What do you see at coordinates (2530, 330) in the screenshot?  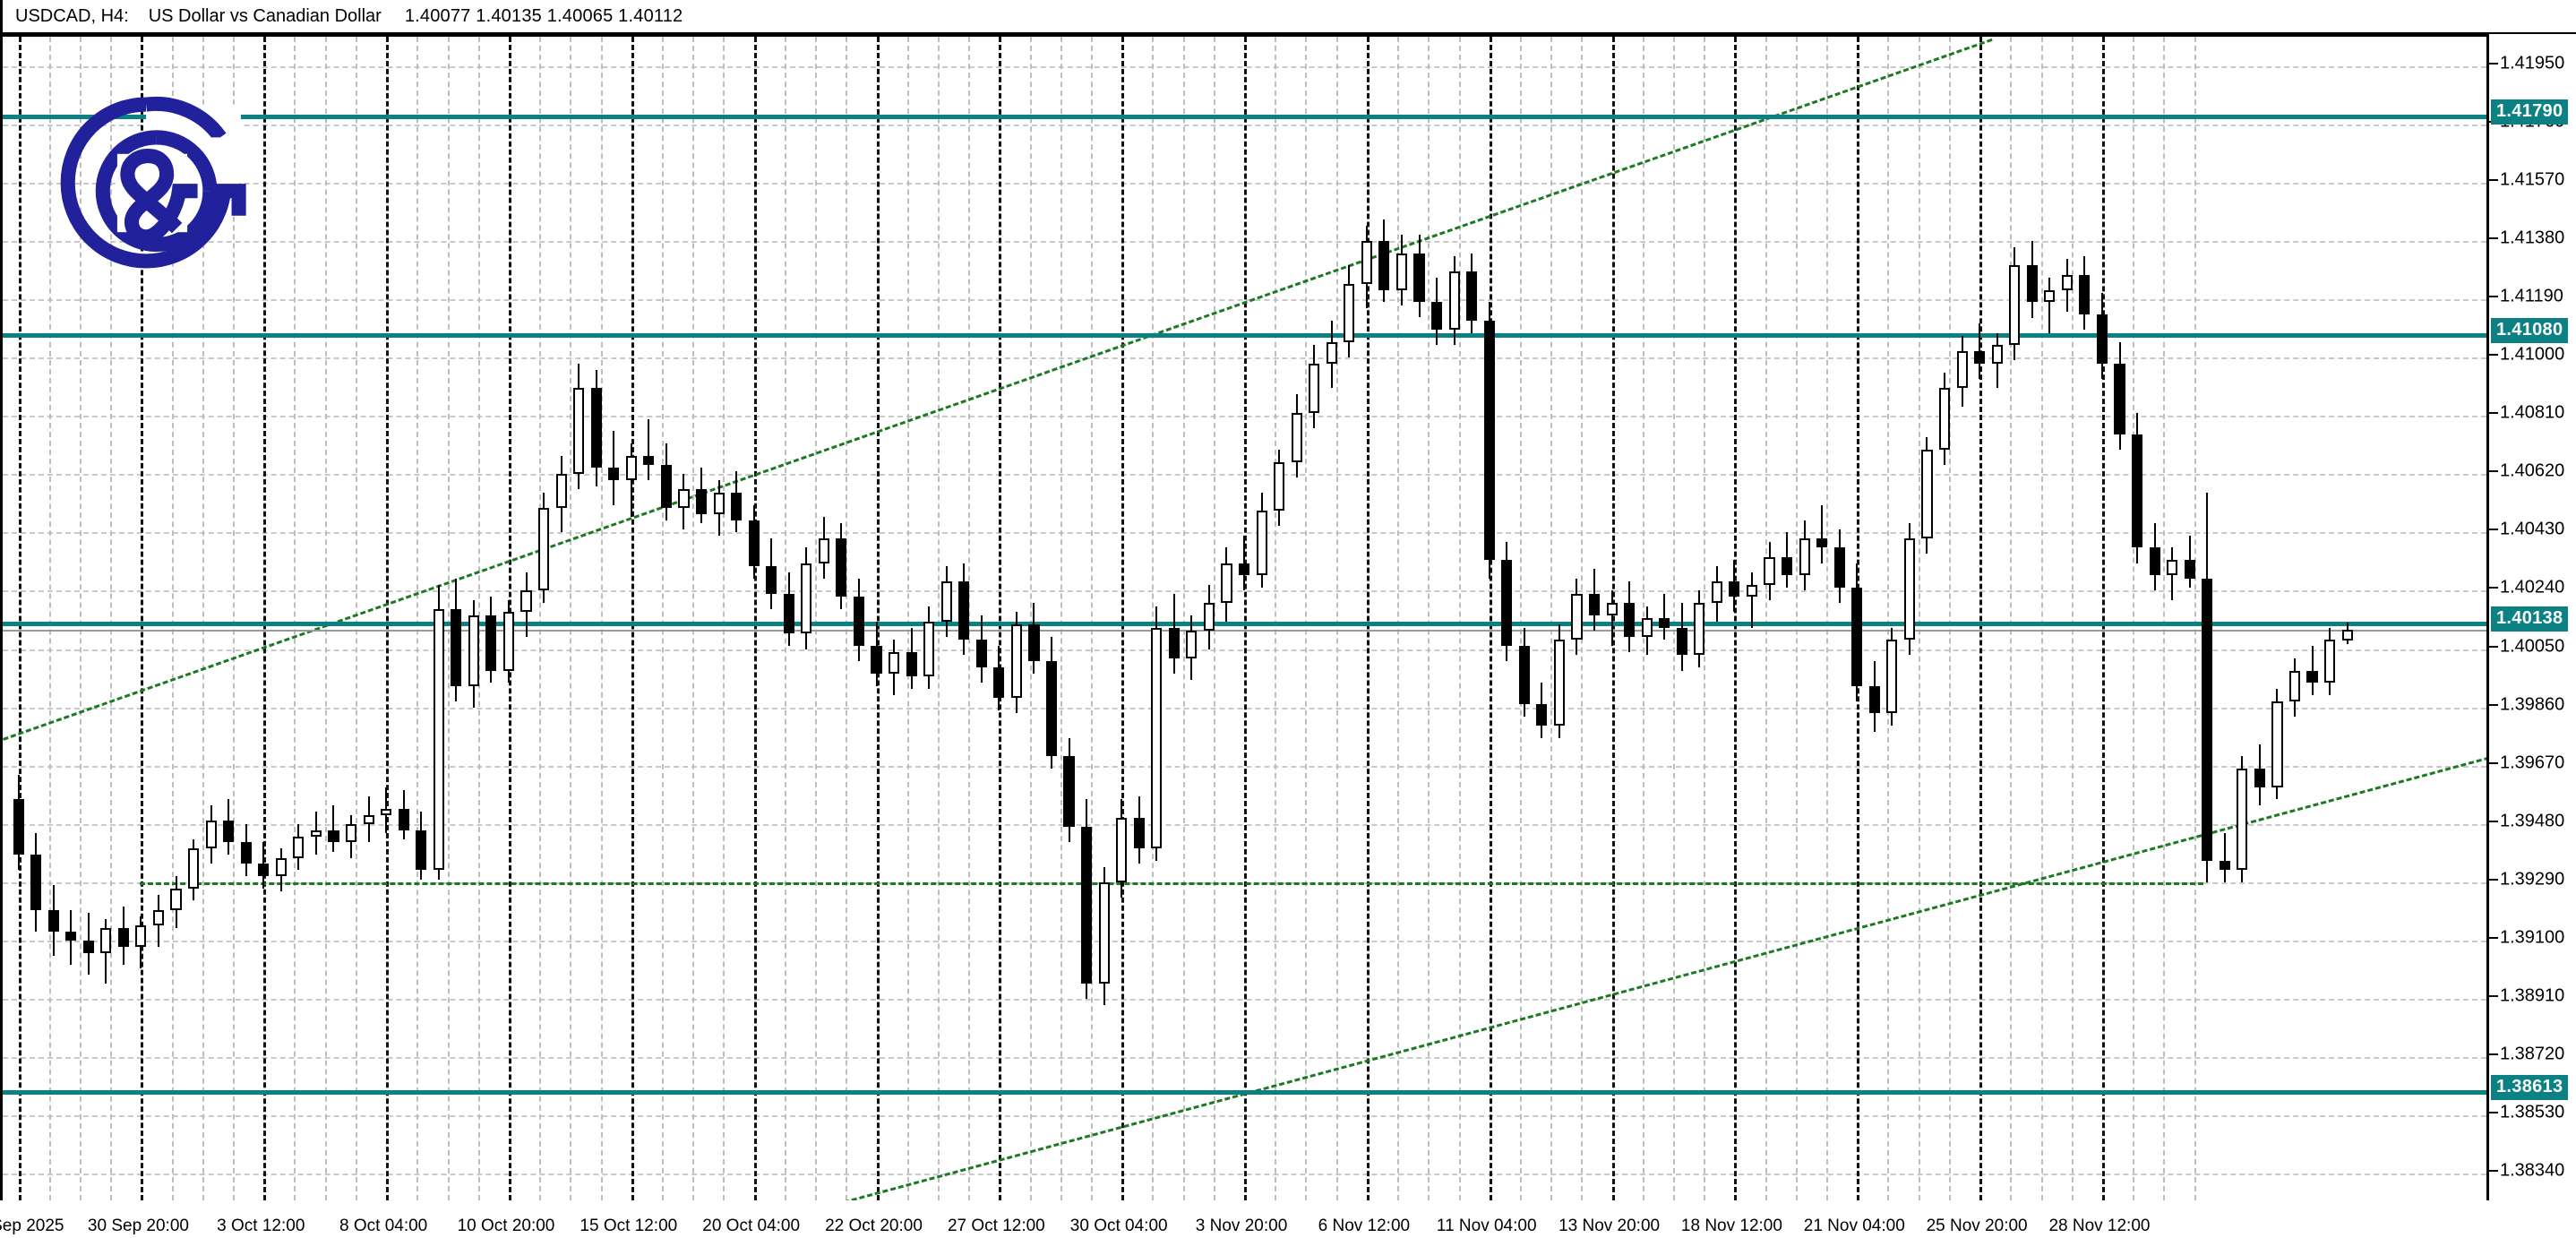 I see `price-level-tag: 1.41080` at bounding box center [2530, 330].